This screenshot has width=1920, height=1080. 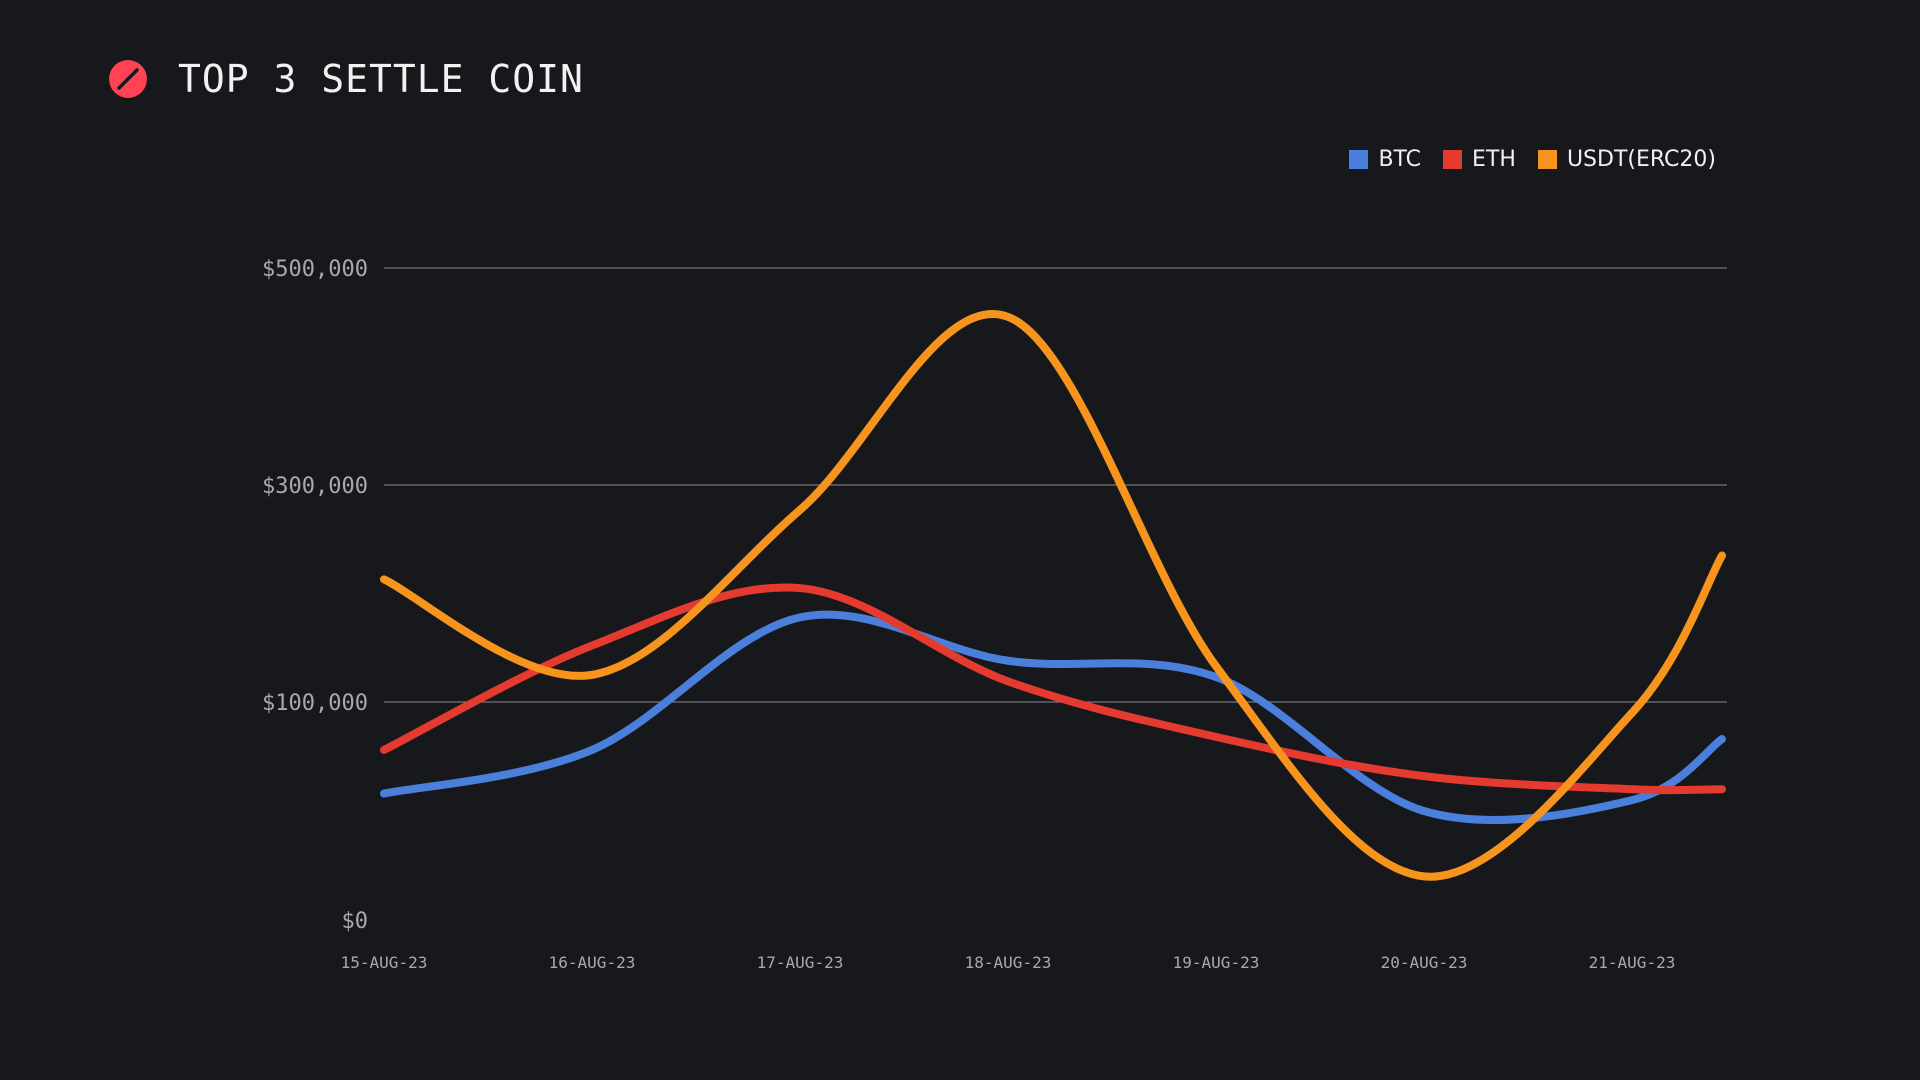 I want to click on legend-item-btc: BTC, so click(x=1385, y=159).